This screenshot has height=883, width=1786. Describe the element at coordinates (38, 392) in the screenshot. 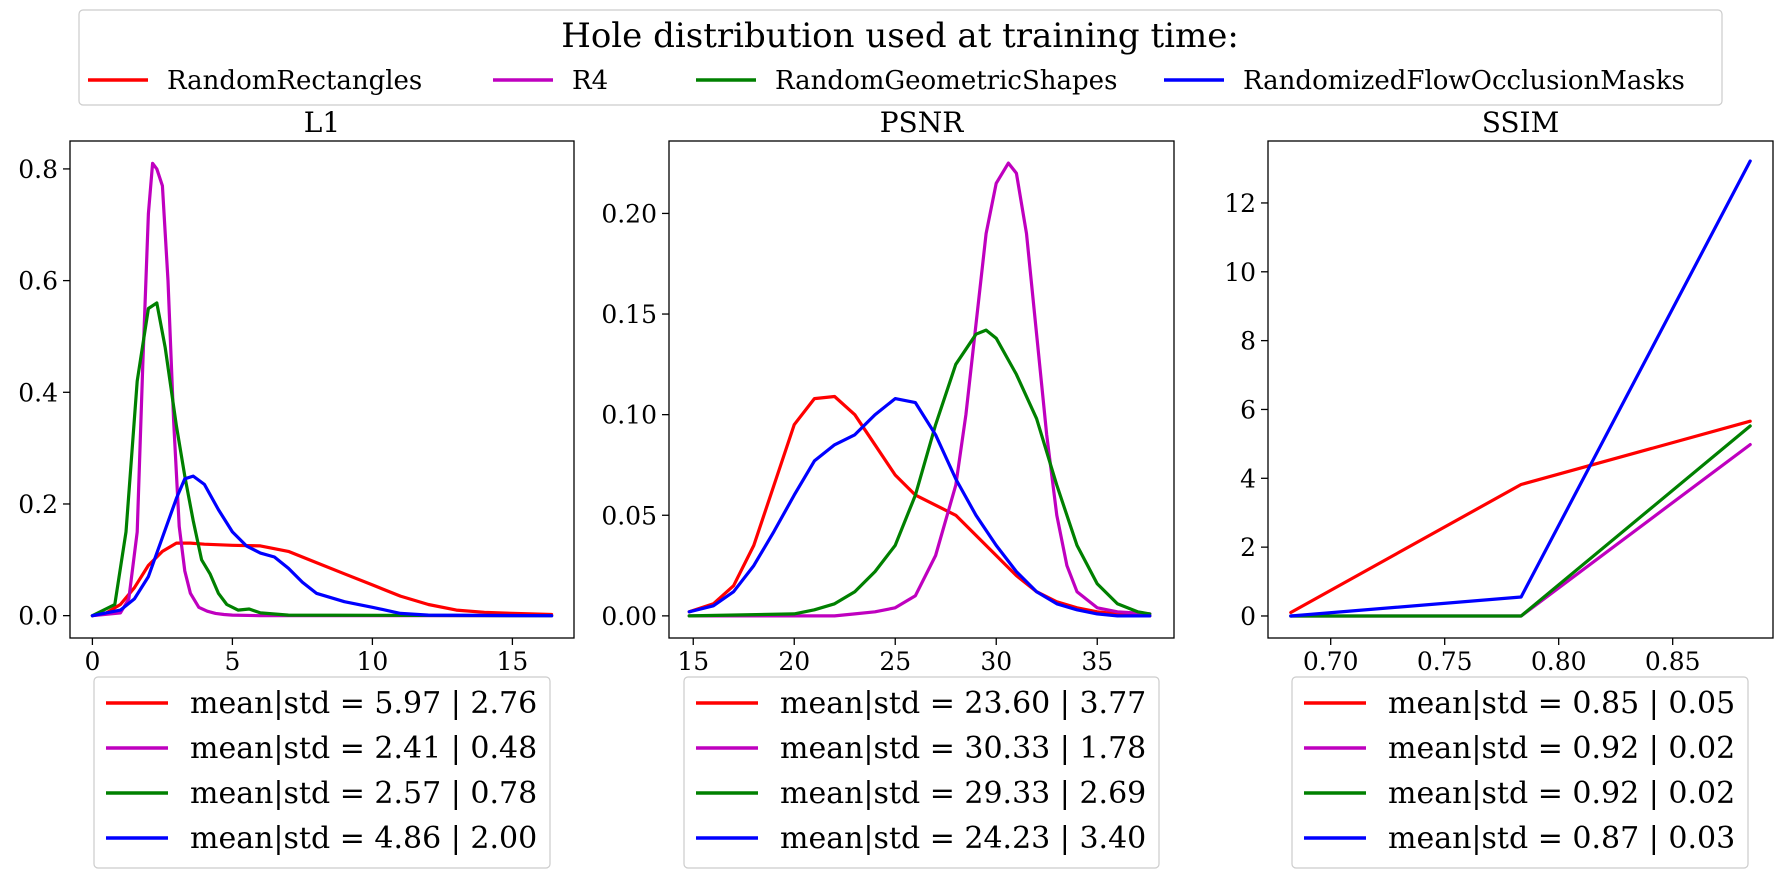

I see `y-tick-label: 0.4` at that location.